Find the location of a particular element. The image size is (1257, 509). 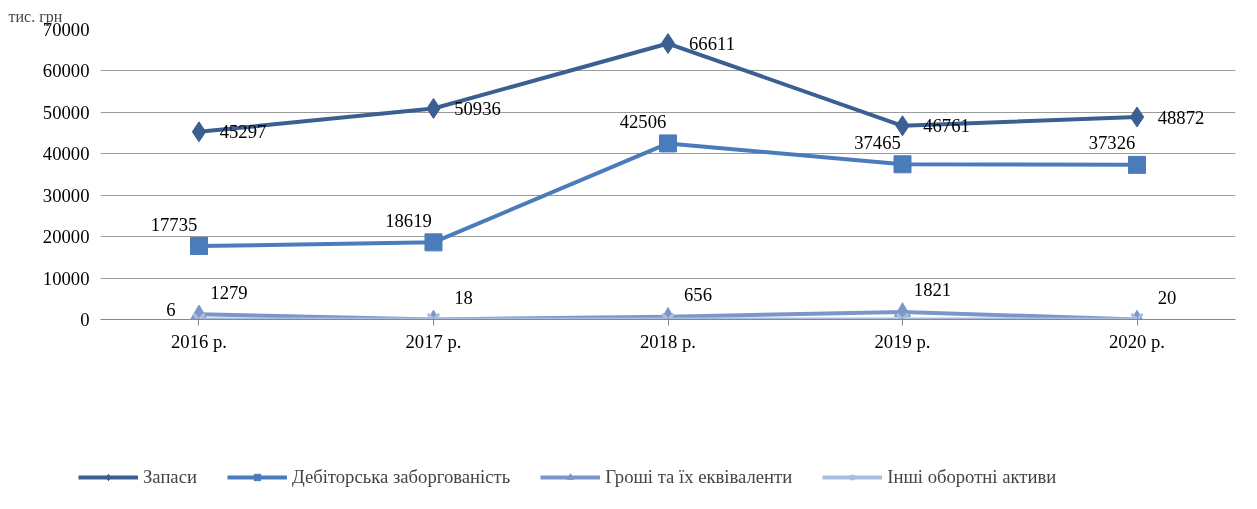

legend-label: Інші оборотні активи is located at coordinates (972, 477).